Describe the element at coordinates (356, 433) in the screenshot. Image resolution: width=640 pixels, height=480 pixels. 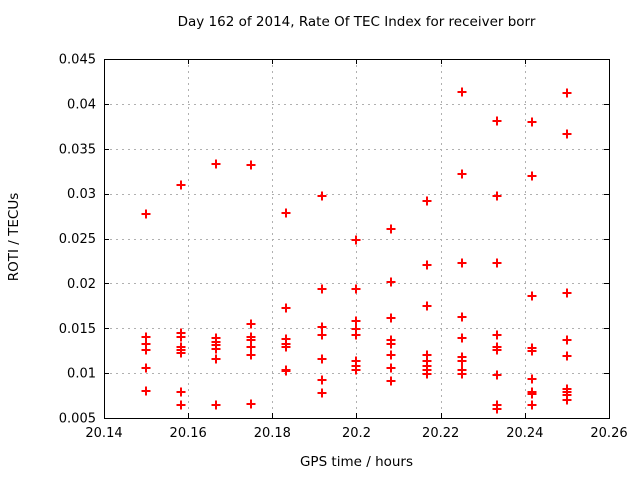
I see `x-tick-label: 20.2` at that location.